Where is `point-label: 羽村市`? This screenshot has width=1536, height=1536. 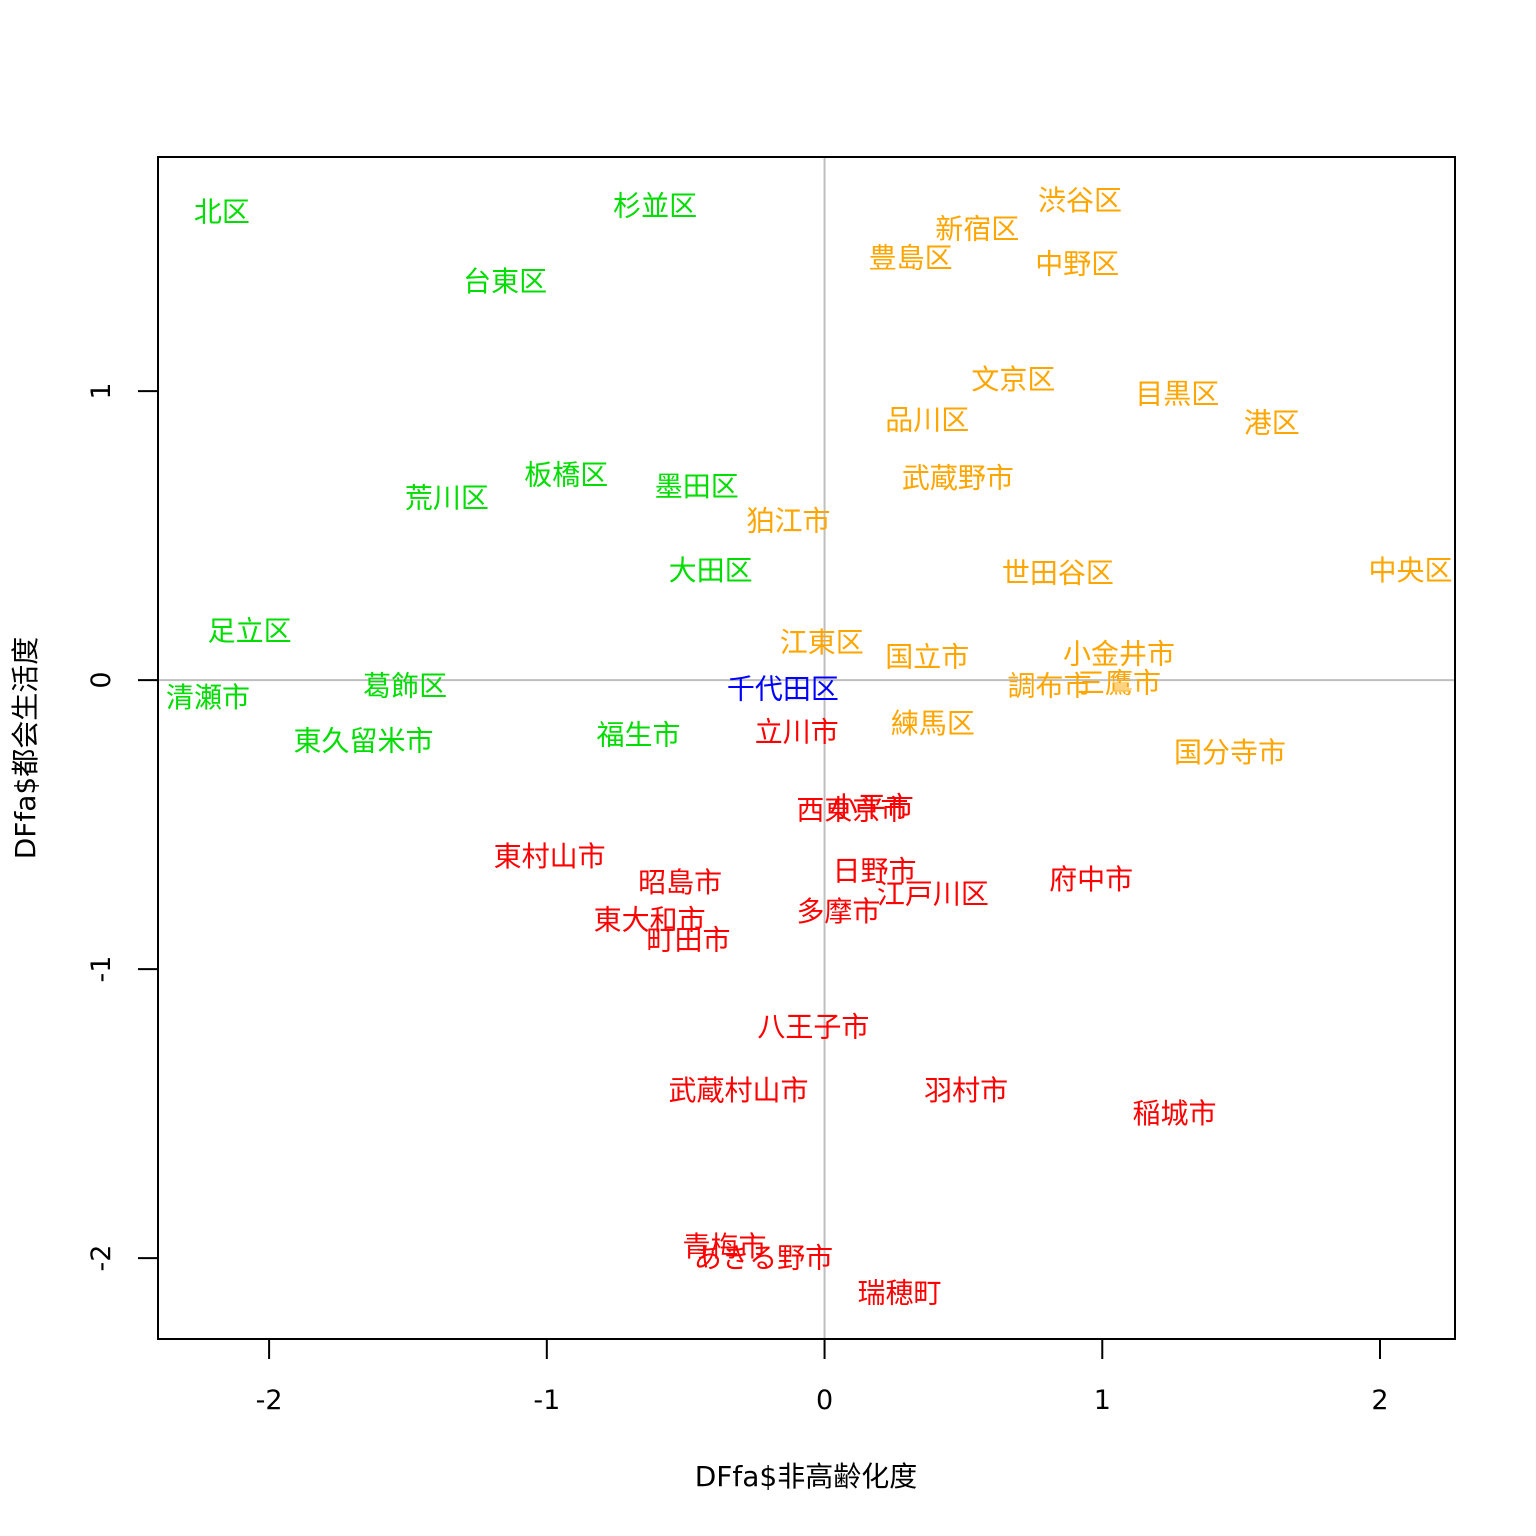 point-label: 羽村市 is located at coordinates (966, 1090).